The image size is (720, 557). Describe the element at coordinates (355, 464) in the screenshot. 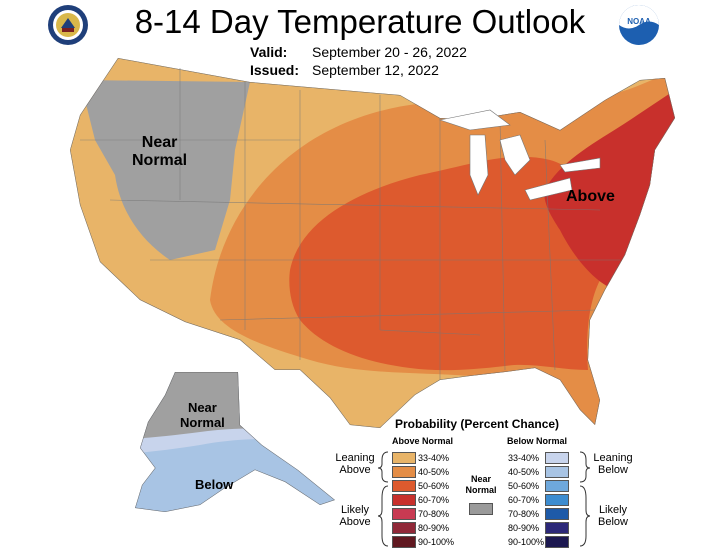

I see `leaning-above-label: Leaning Above` at that location.